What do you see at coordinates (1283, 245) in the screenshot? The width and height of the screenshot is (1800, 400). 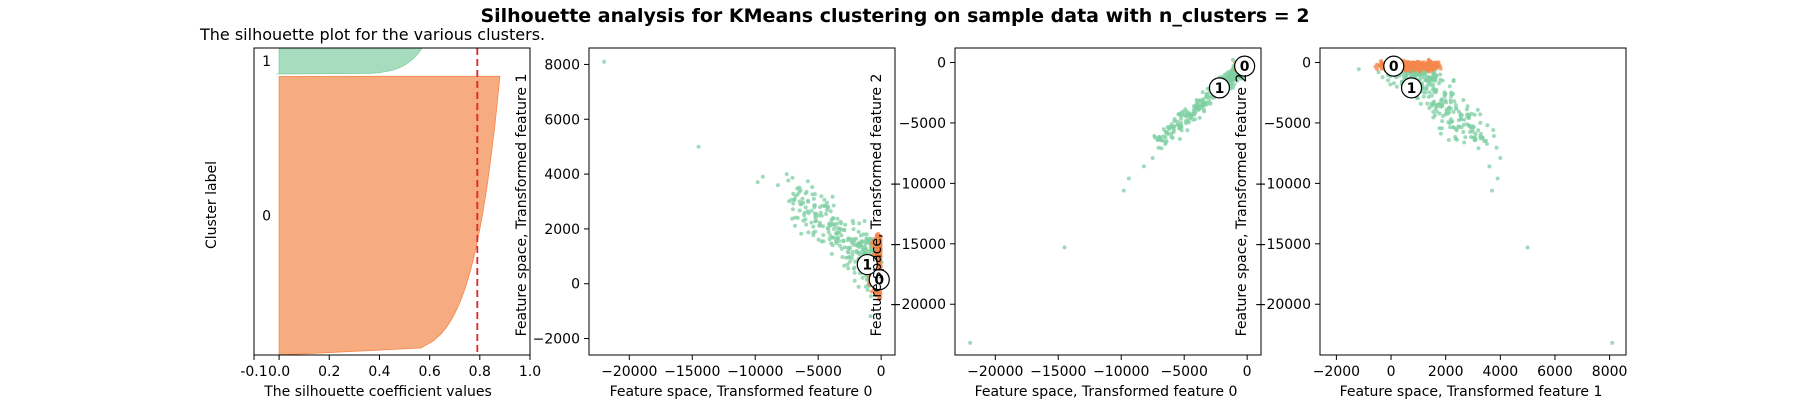 I see `y-tick-label: −15000` at bounding box center [1283, 245].